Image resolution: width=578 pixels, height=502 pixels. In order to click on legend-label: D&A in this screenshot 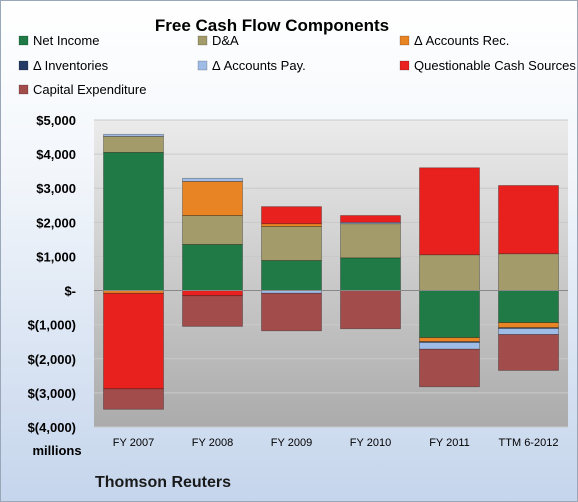, I will do `click(225, 40)`.